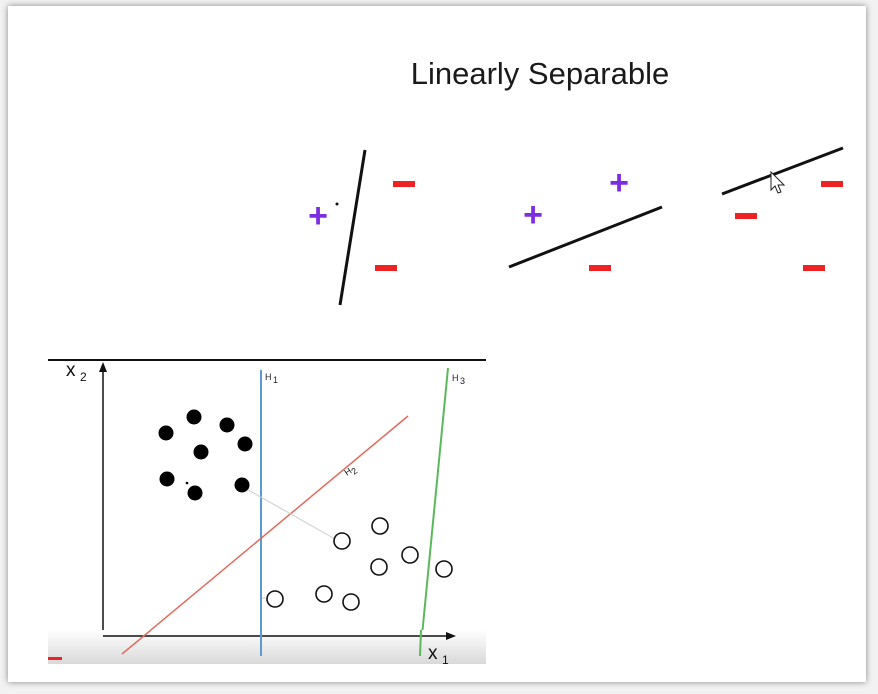 This screenshot has height=694, width=878. What do you see at coordinates (268, 377) in the screenshot?
I see `h1-label: H` at bounding box center [268, 377].